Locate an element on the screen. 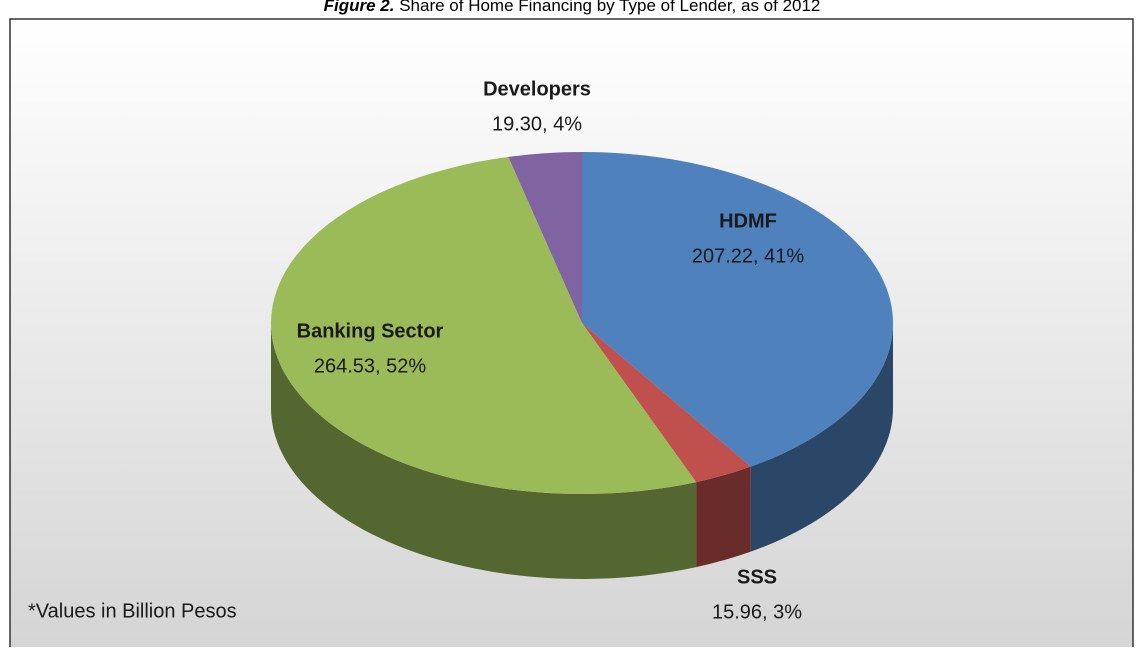 This screenshot has width=1144, height=652. slice-value-label: 264.53, 52% is located at coordinates (370, 366).